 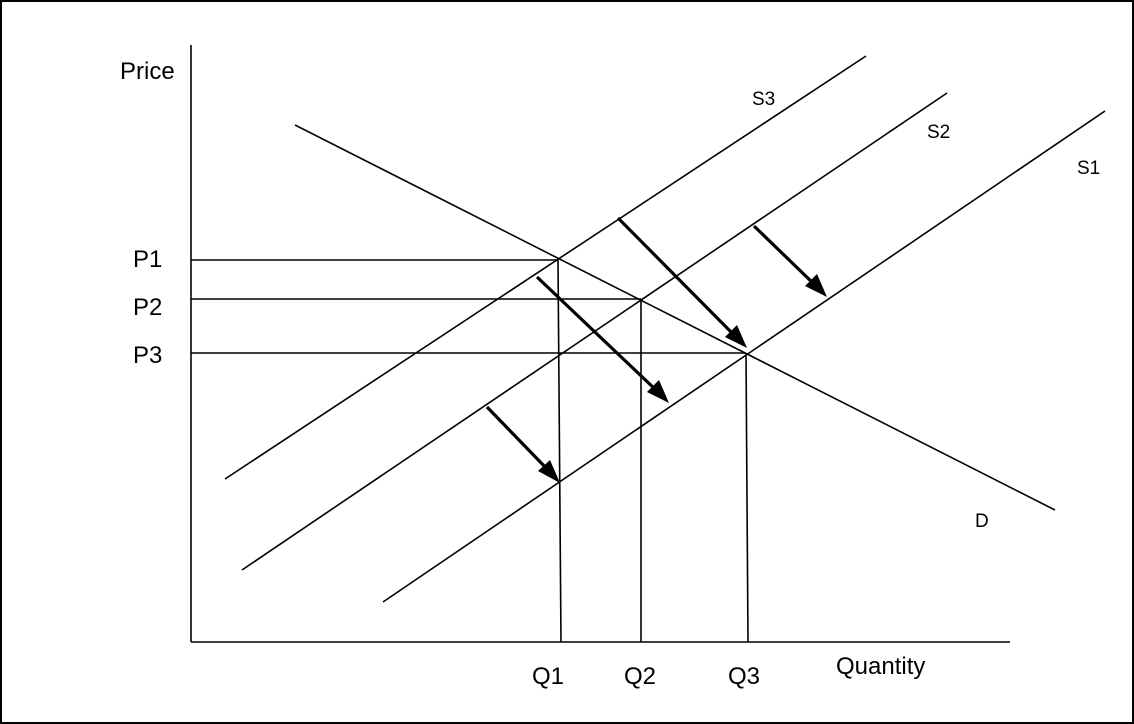 What do you see at coordinates (147, 307) in the screenshot?
I see `price-label-p2: P2` at bounding box center [147, 307].